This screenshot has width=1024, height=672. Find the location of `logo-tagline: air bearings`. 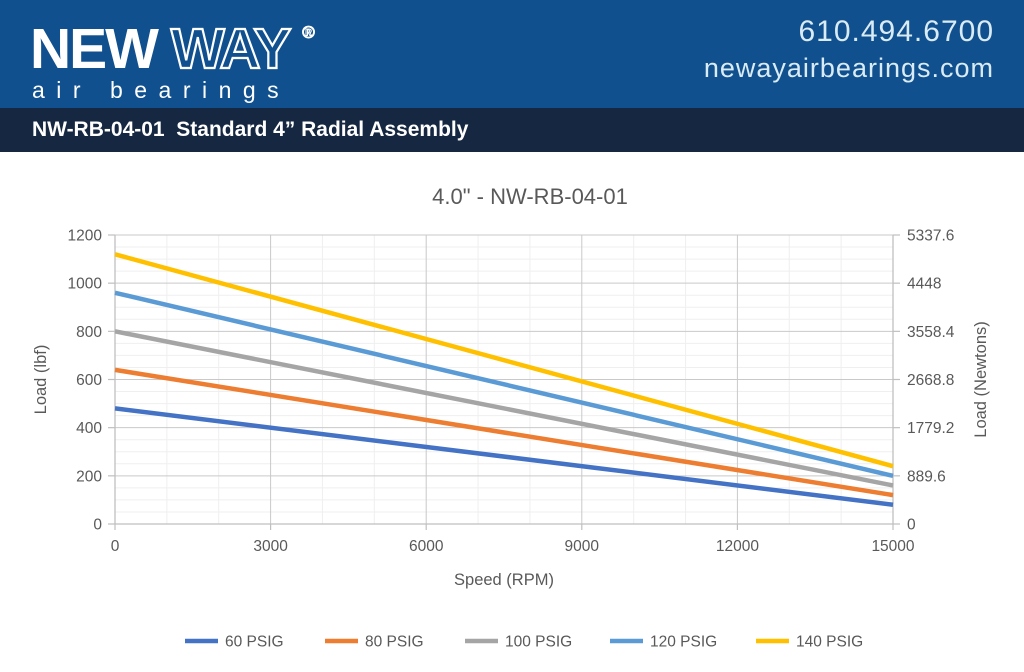

logo-tagline: air bearings is located at coordinates (161, 90).